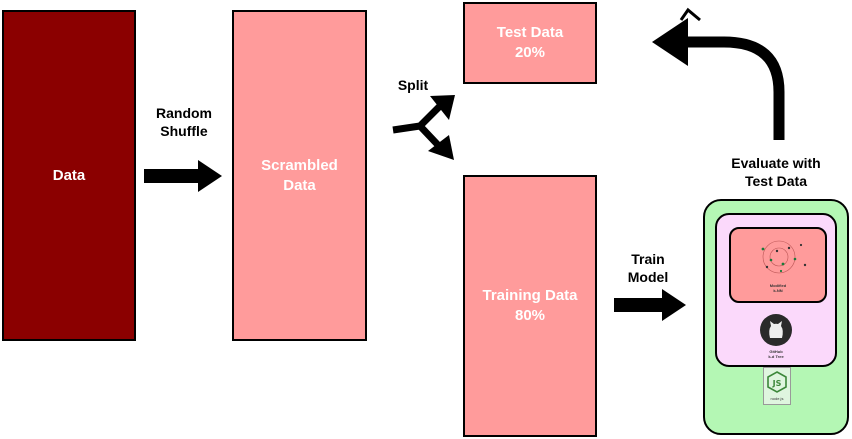 This screenshot has height=439, width=852. I want to click on evaluate-curved-arrow-icon, so click(718, 73).